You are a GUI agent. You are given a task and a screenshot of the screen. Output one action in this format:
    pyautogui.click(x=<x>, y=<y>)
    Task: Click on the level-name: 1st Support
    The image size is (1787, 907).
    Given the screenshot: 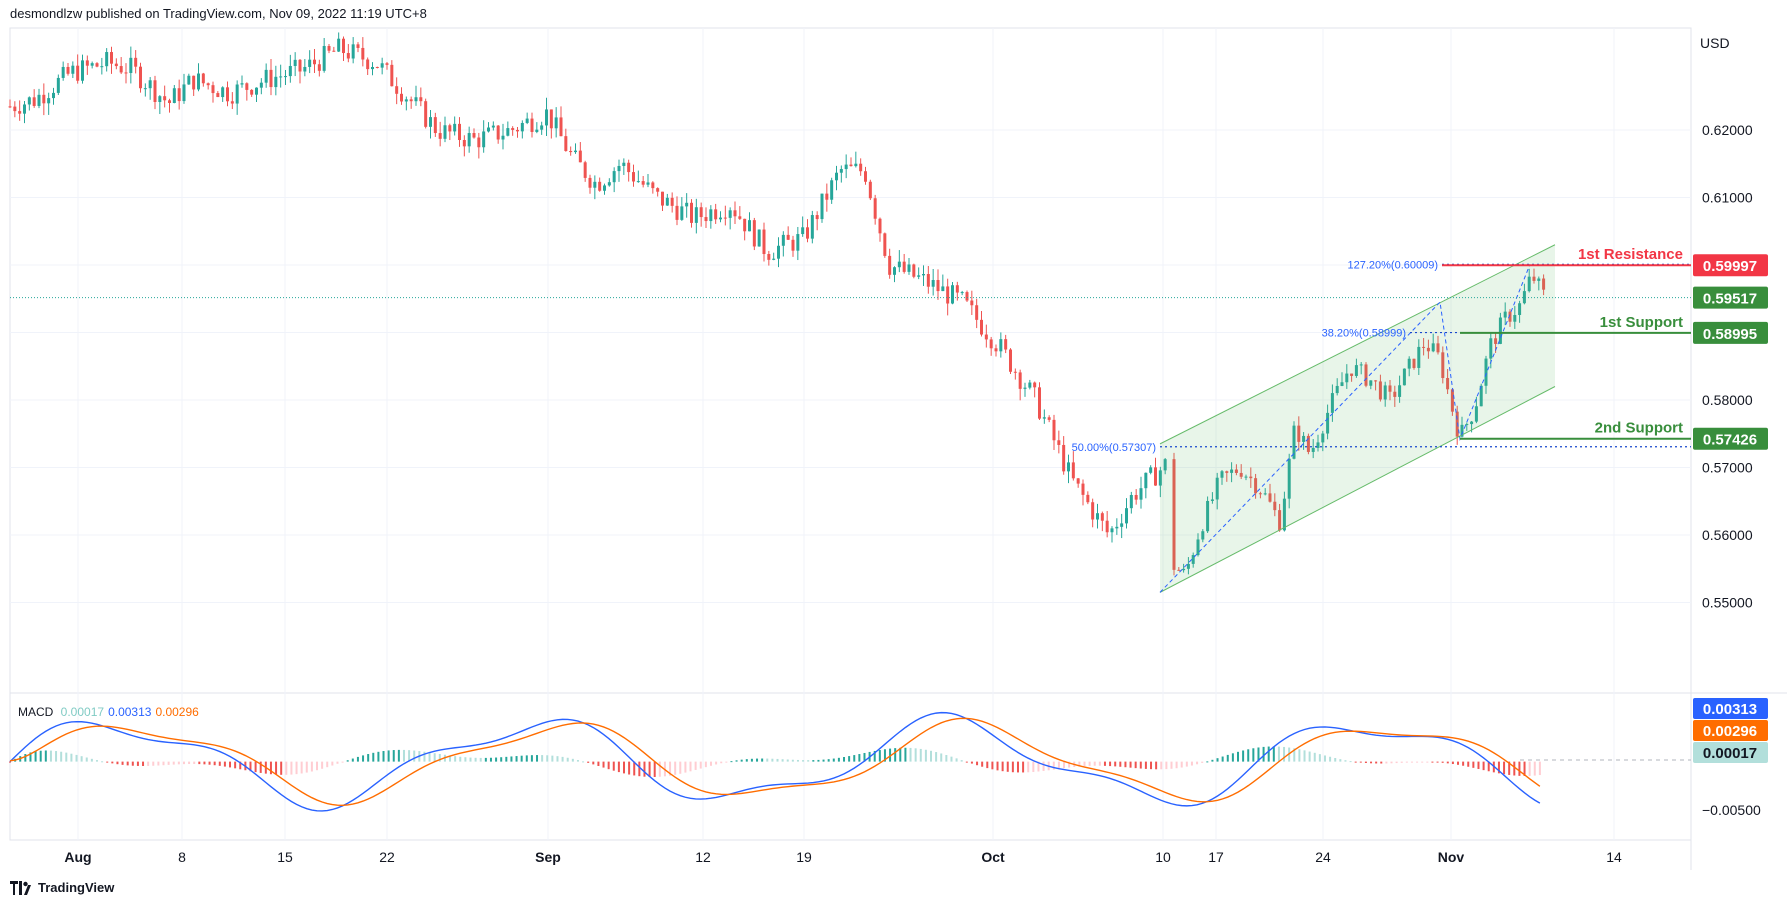 What is the action you would take?
    pyautogui.click(x=1641, y=322)
    